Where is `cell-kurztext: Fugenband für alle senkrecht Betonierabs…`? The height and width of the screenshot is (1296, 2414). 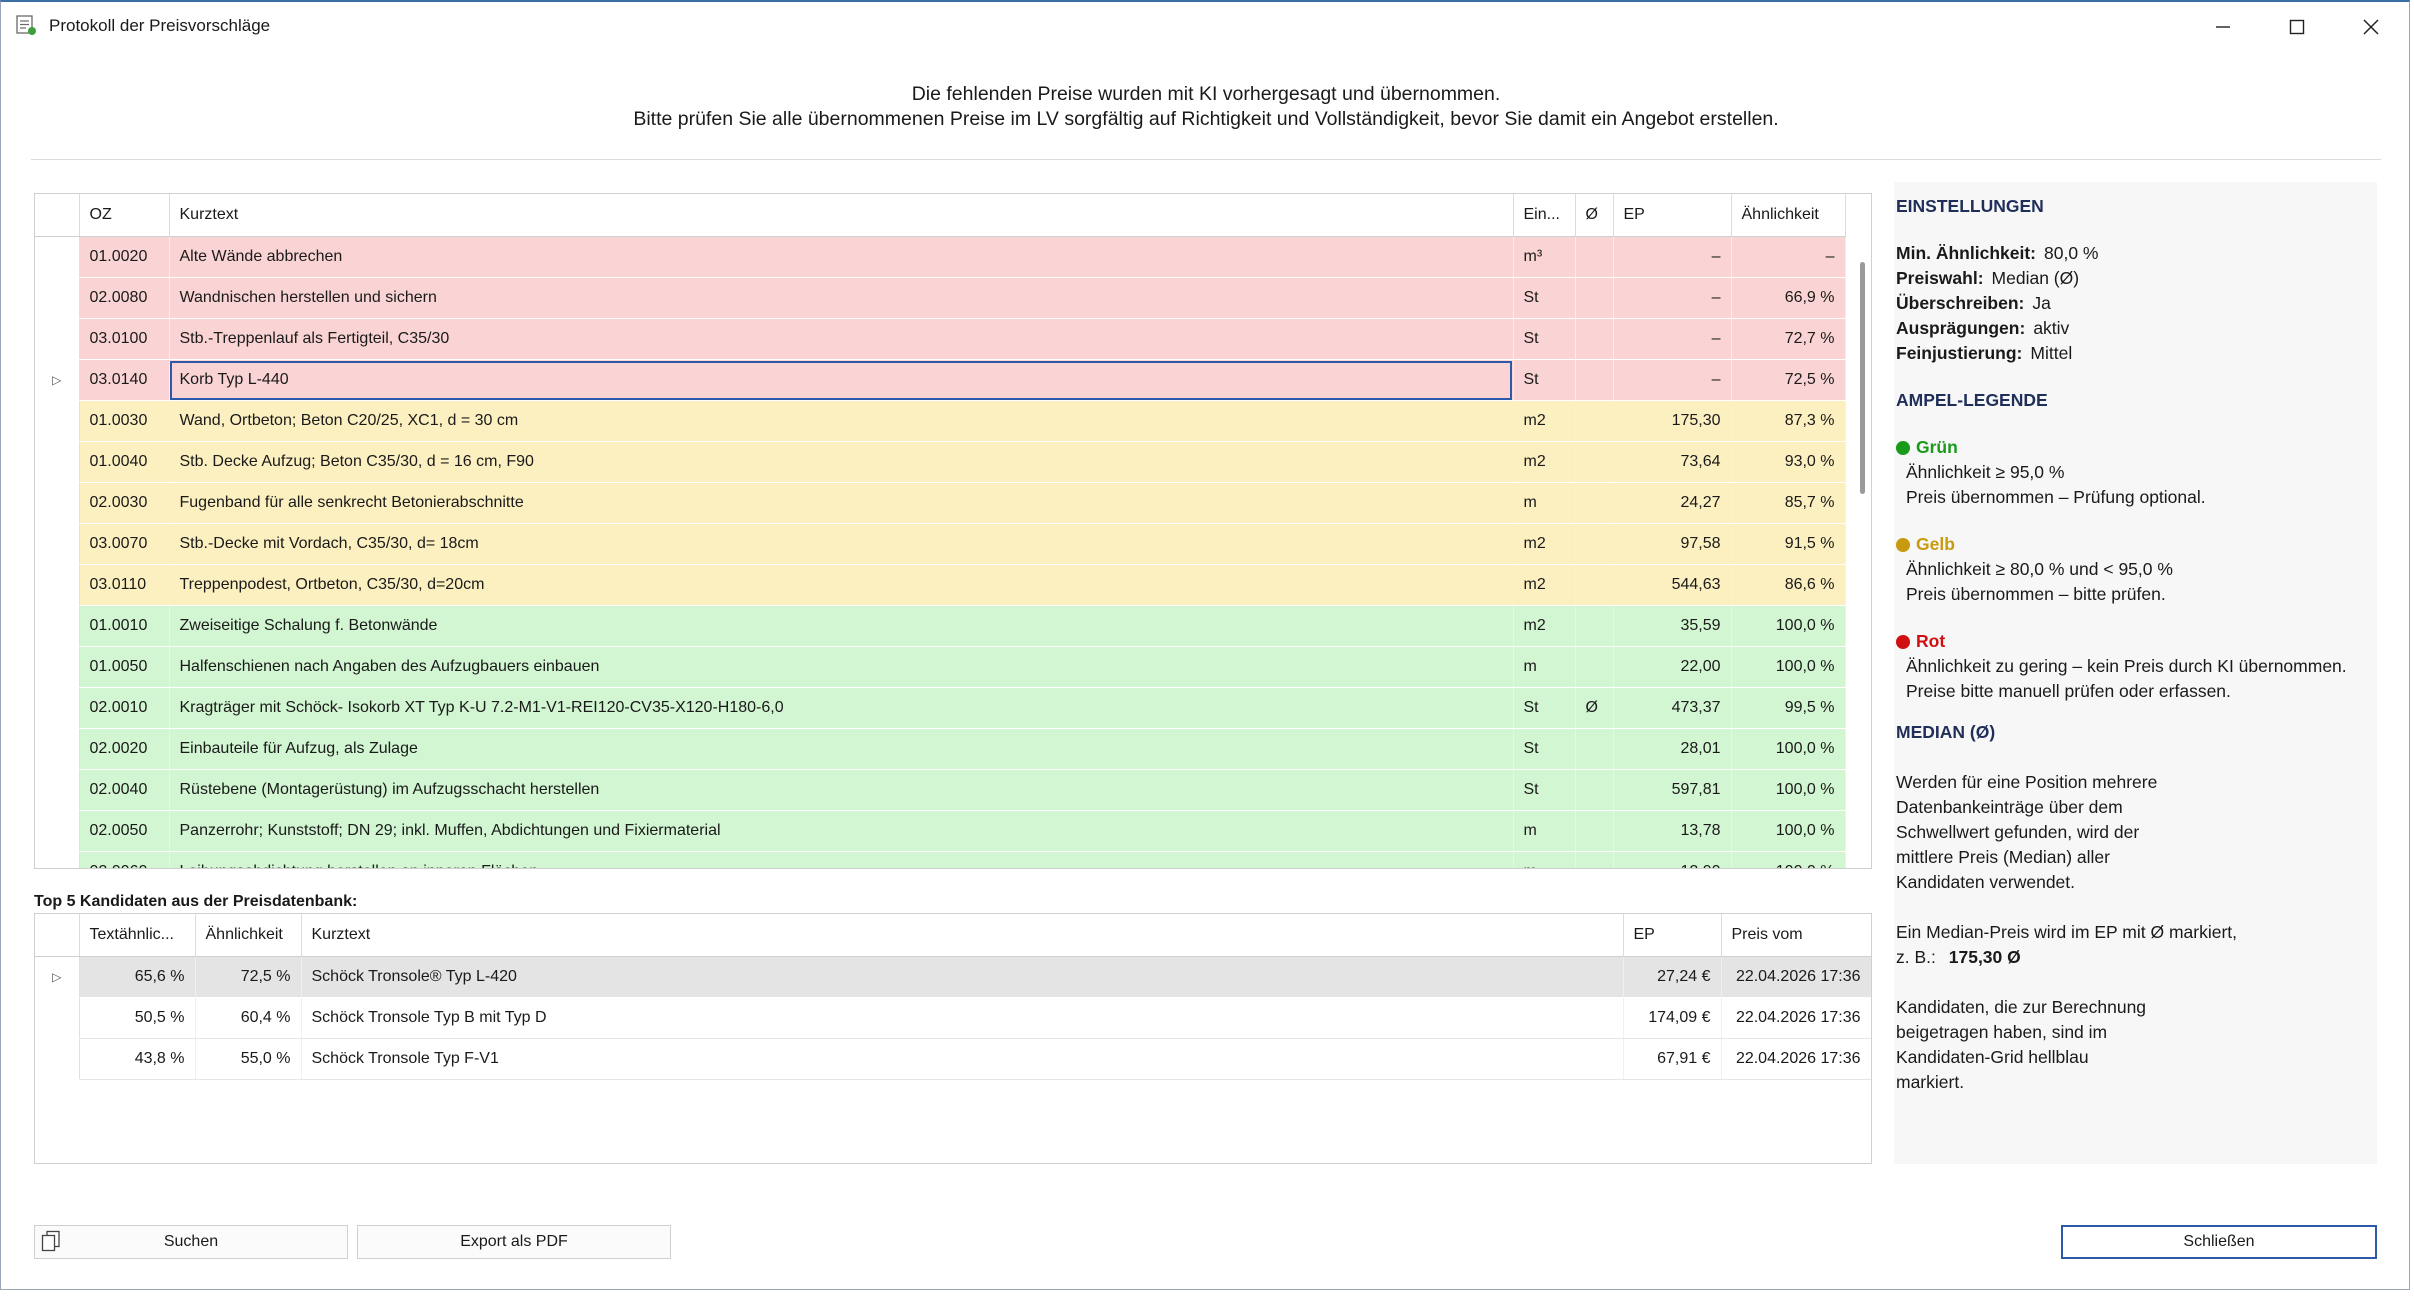
cell-kurztext: Fugenband für alle senkrecht Betonierabs… is located at coordinates (841, 503).